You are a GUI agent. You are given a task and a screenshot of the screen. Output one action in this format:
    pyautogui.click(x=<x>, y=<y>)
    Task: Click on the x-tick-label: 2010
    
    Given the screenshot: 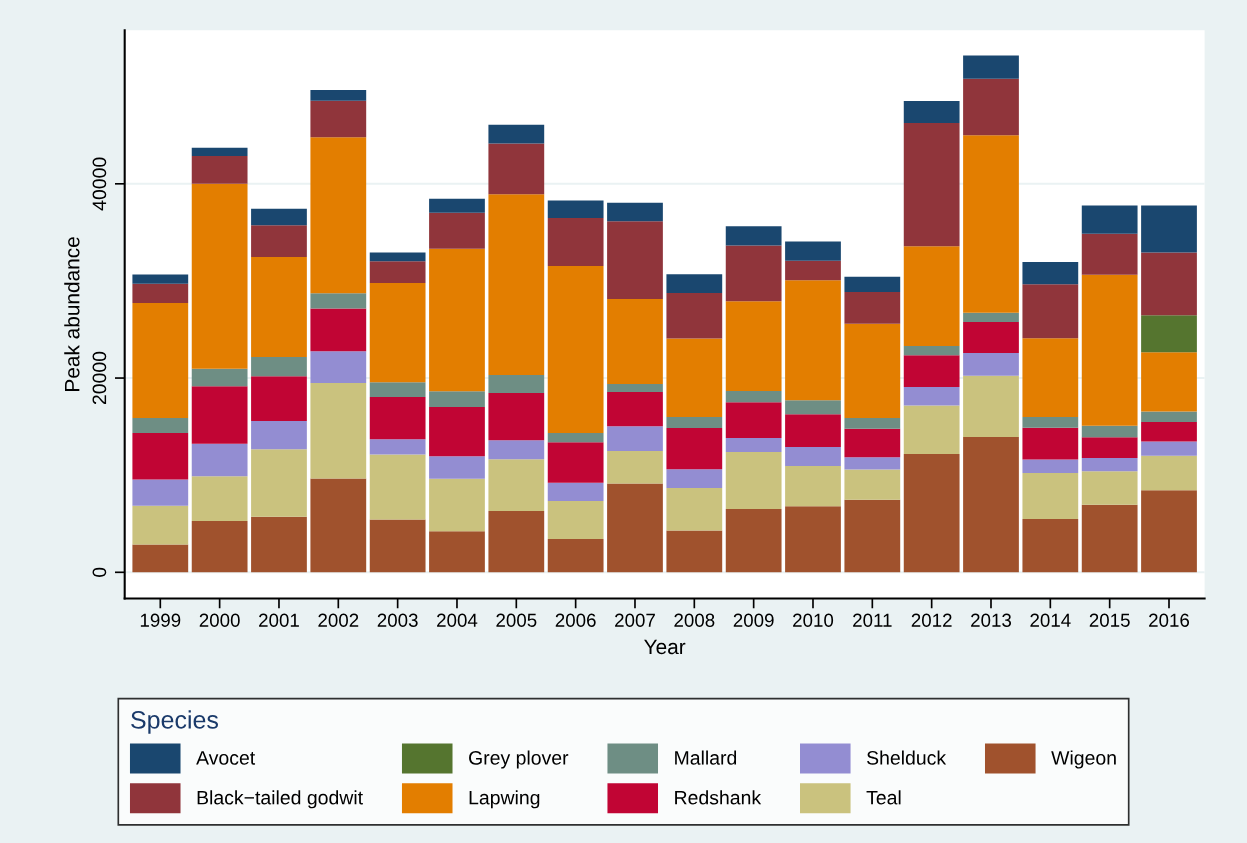 What is the action you would take?
    pyautogui.click(x=813, y=620)
    